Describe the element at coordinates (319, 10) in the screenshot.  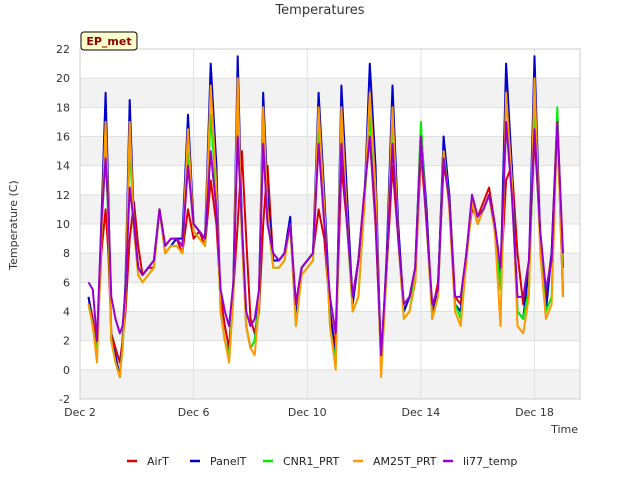
I see `chart-title: Temperatures` at that location.